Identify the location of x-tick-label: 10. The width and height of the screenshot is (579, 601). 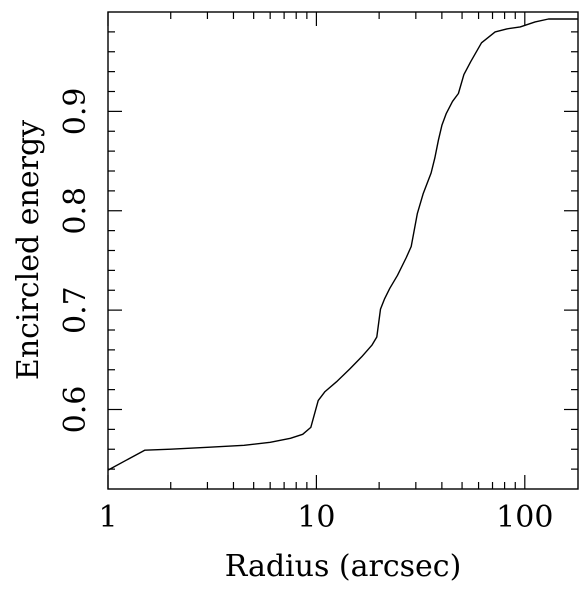
(316, 517).